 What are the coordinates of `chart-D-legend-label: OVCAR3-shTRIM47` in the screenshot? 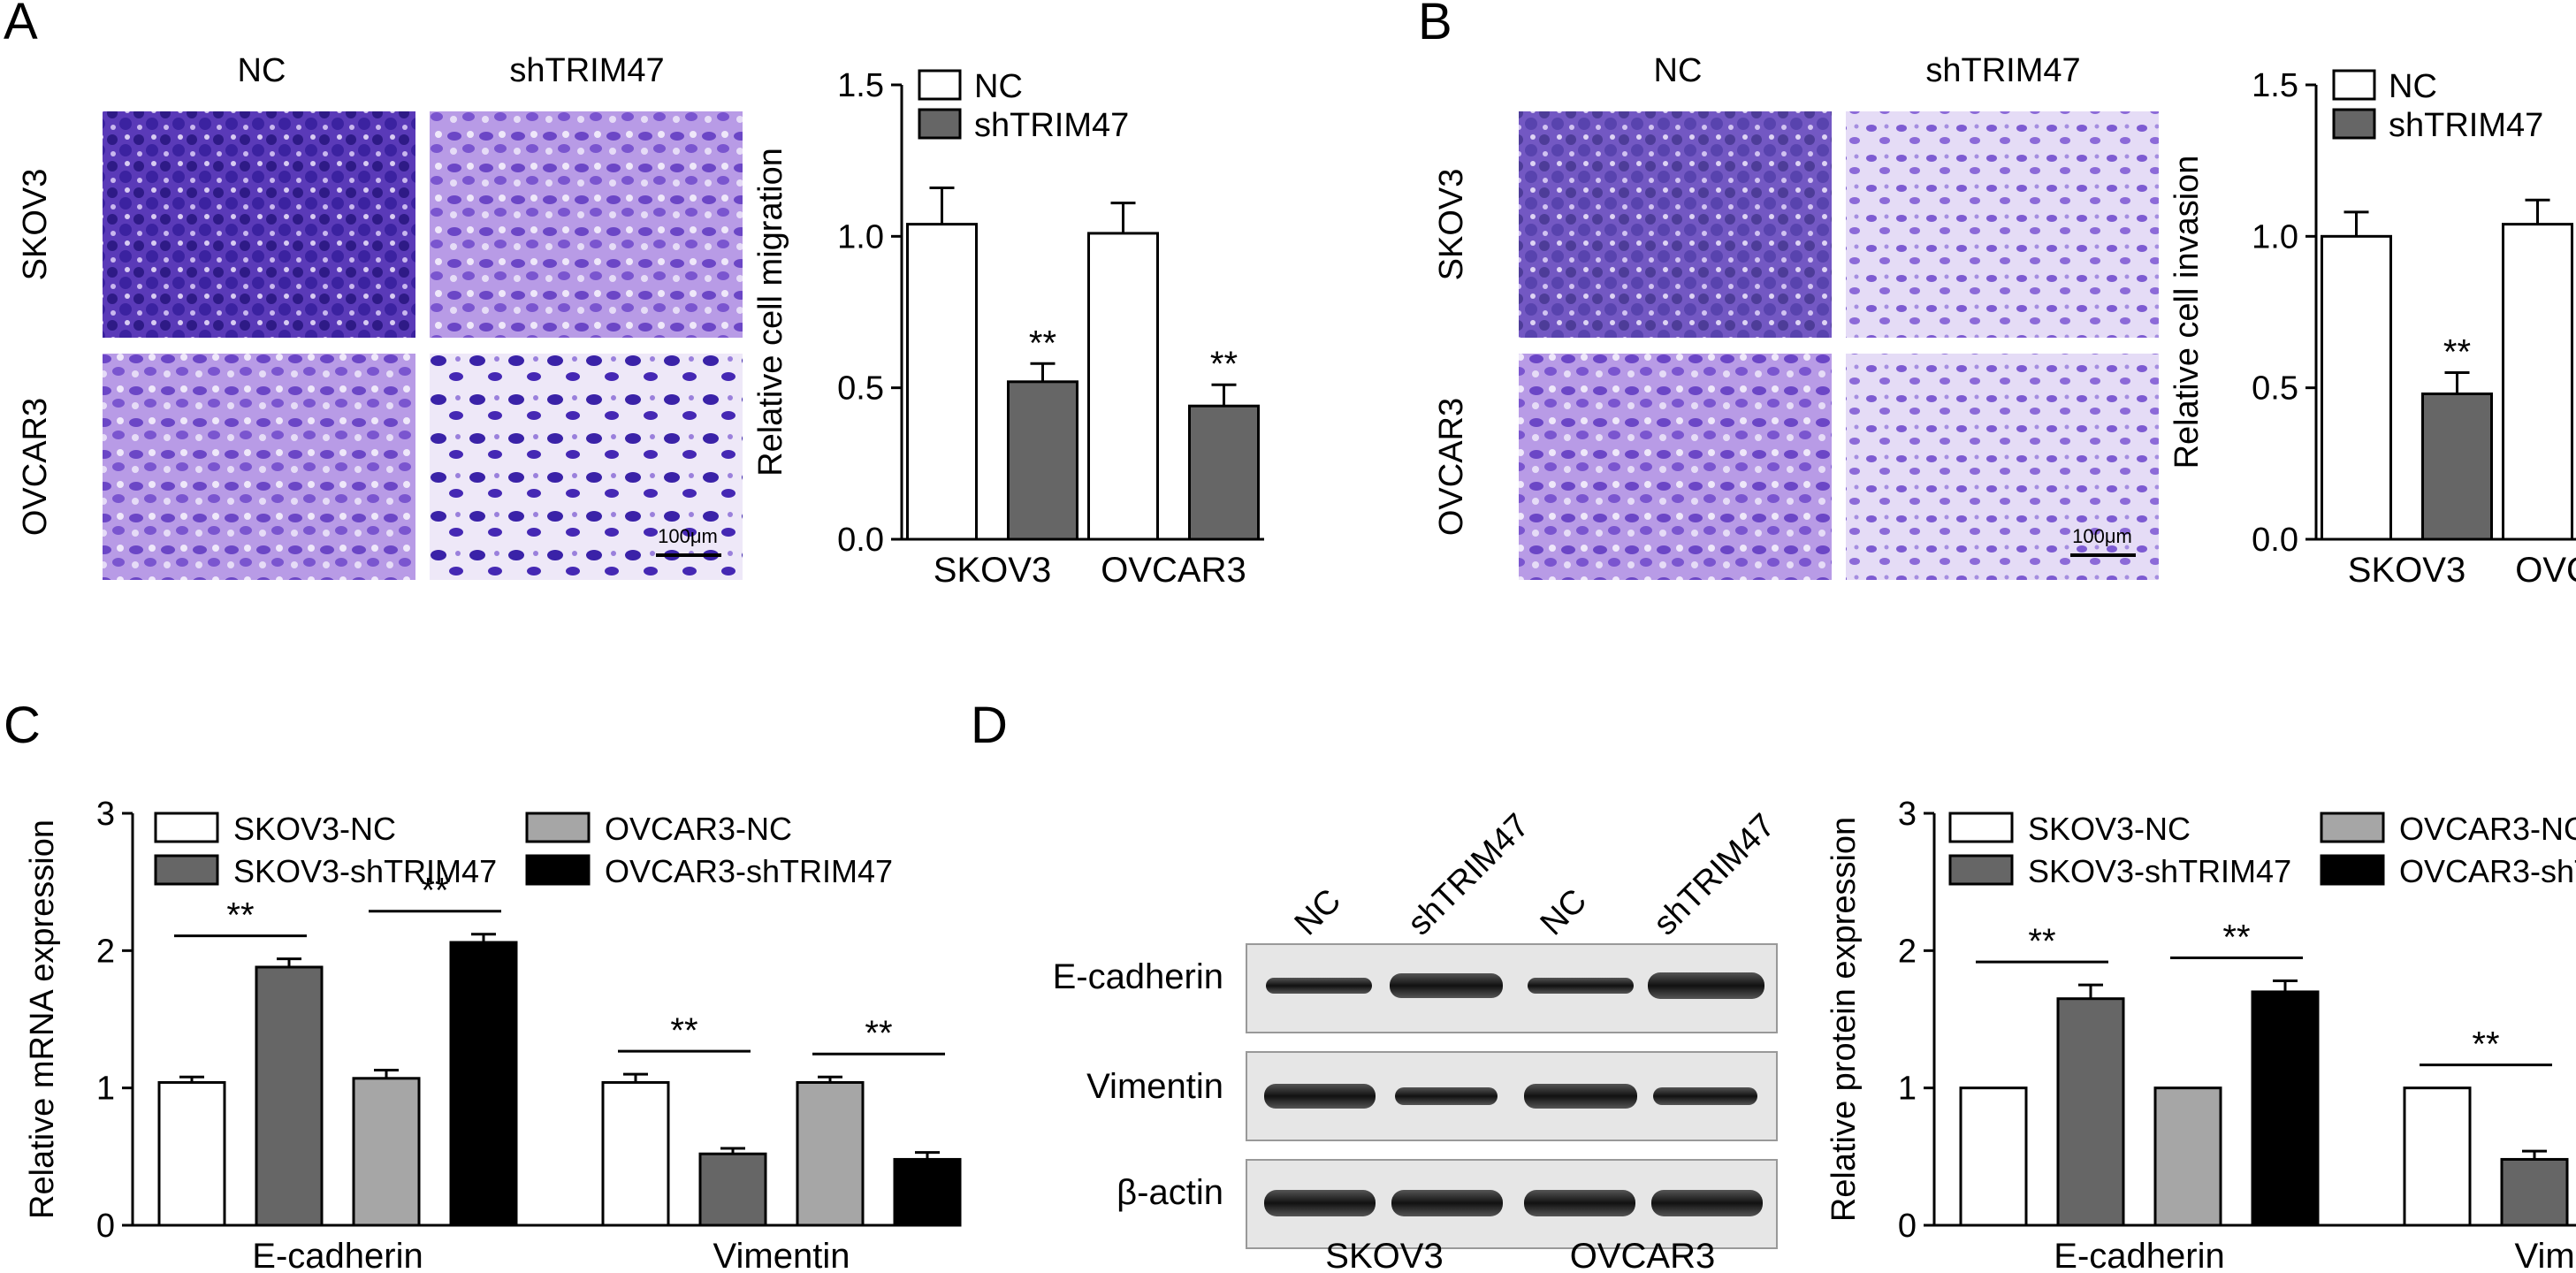 It's located at (2487, 871).